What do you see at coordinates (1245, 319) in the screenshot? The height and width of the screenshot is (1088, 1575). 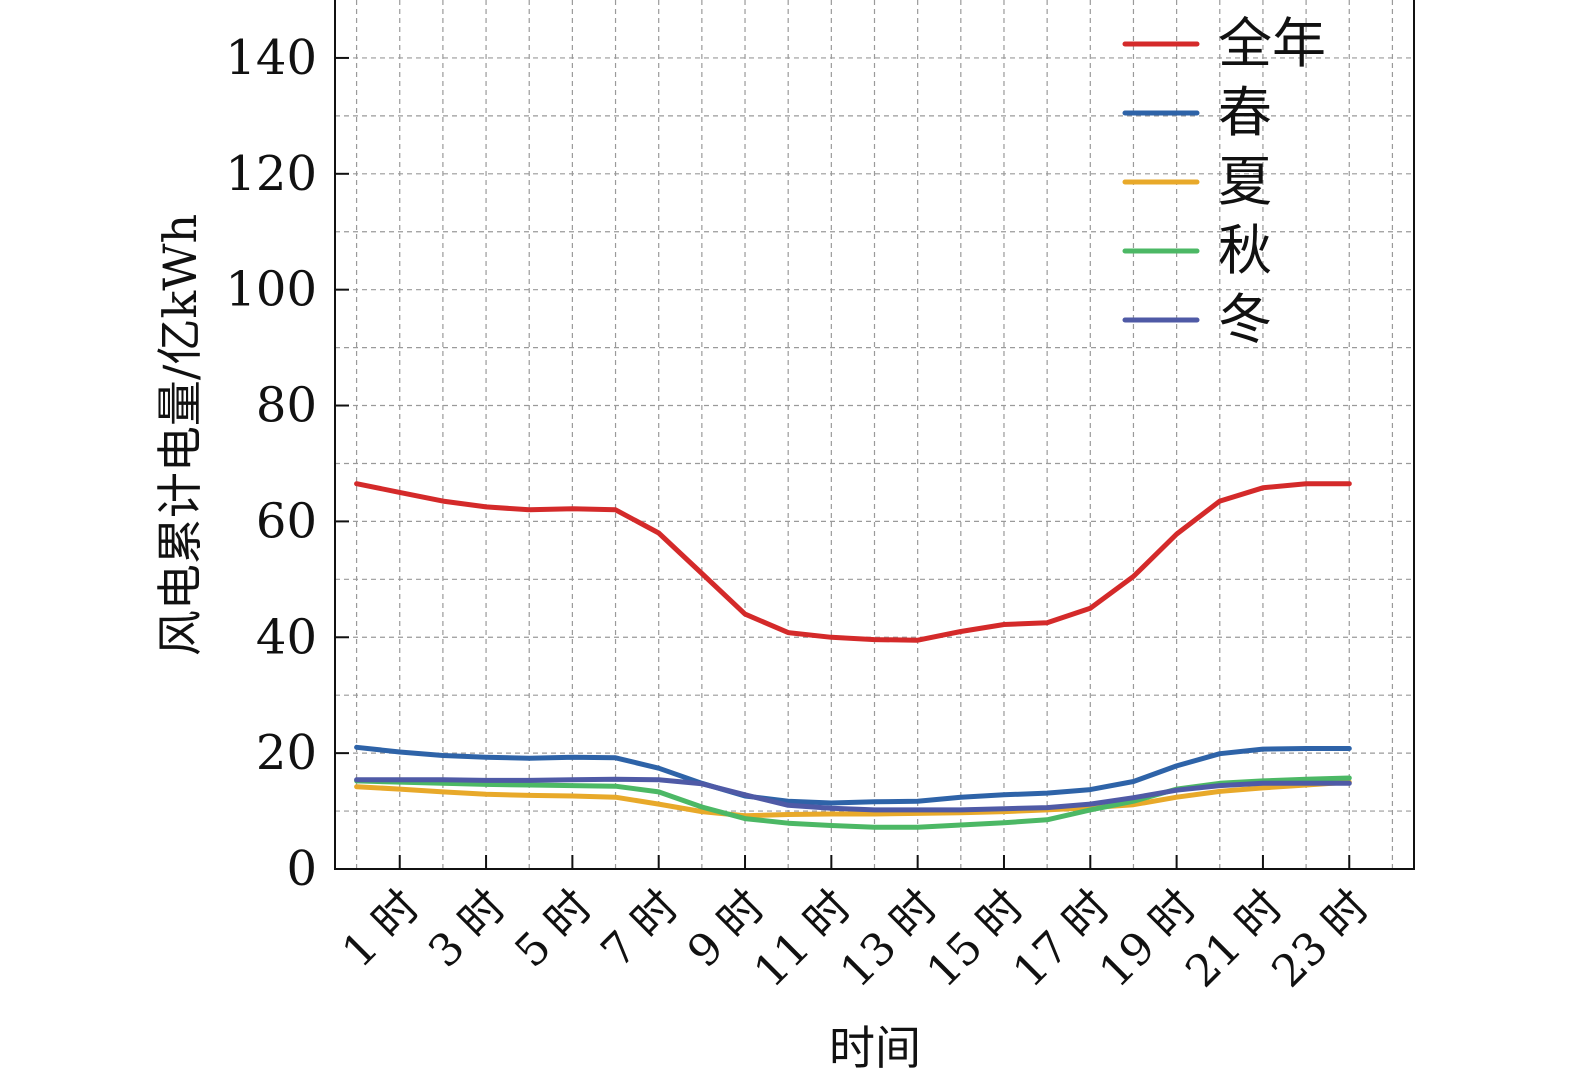 I see `legend-label: 冬` at bounding box center [1245, 319].